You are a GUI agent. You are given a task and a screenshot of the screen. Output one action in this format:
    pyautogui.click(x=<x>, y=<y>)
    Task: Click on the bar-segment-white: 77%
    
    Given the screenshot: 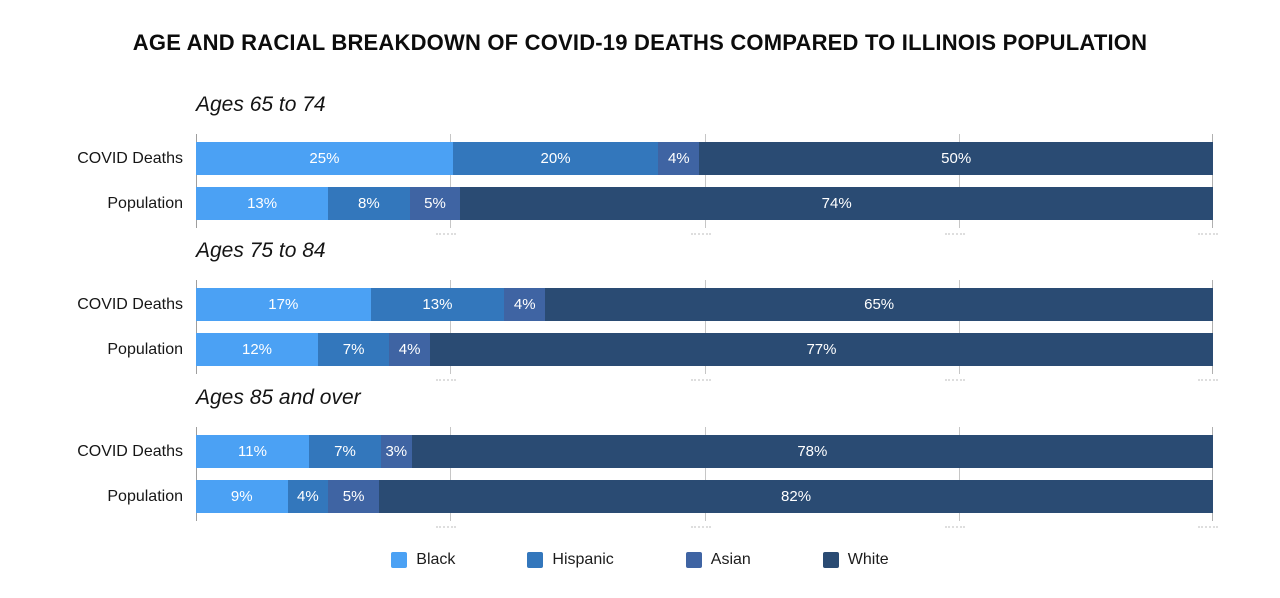 What is the action you would take?
    pyautogui.click(x=821, y=349)
    